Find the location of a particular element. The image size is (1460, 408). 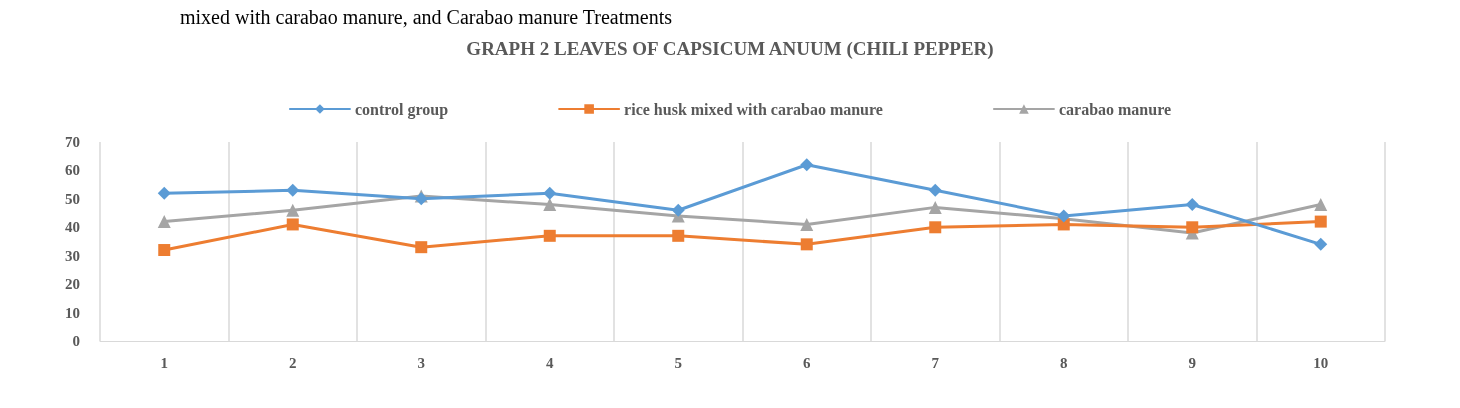

y-tick-label: 60 is located at coordinates (72, 170).